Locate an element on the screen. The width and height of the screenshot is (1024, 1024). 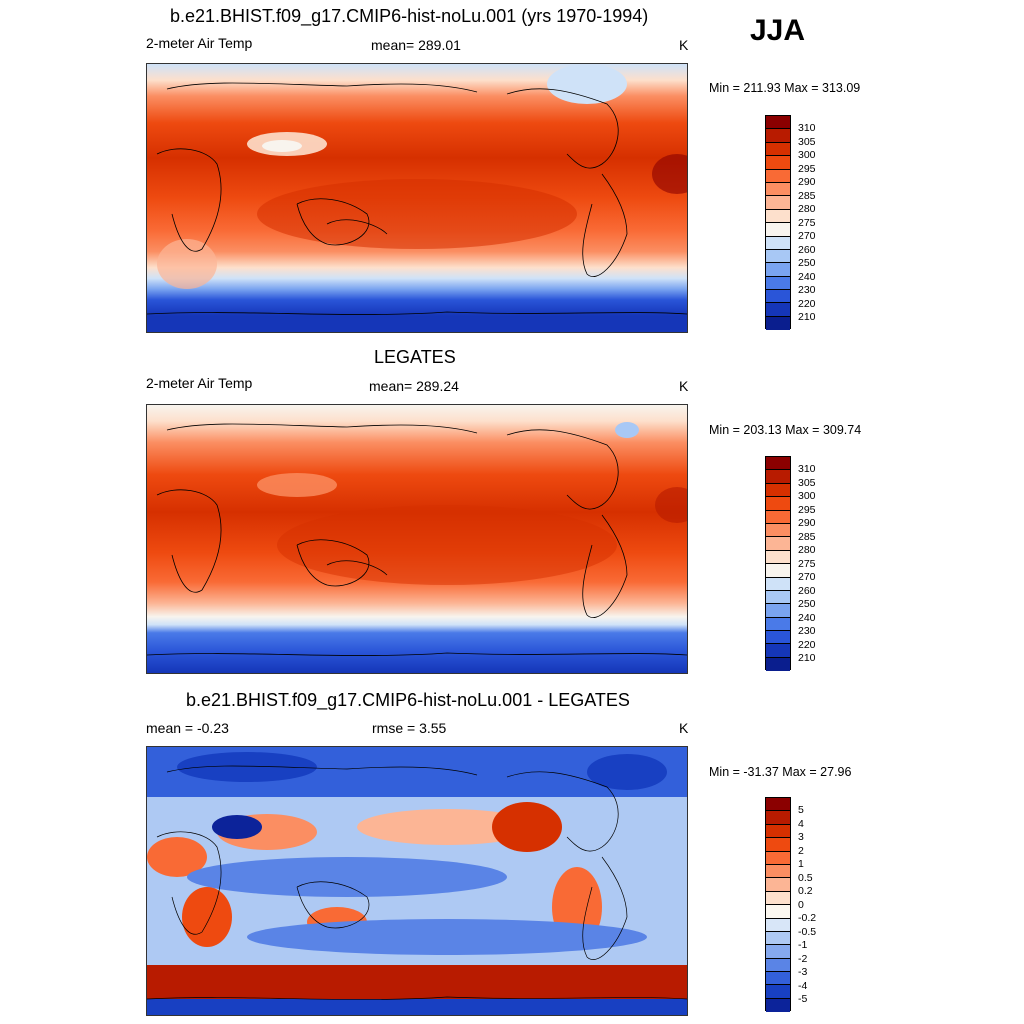
colorbar-label: 240 is located at coordinates (807, 617).